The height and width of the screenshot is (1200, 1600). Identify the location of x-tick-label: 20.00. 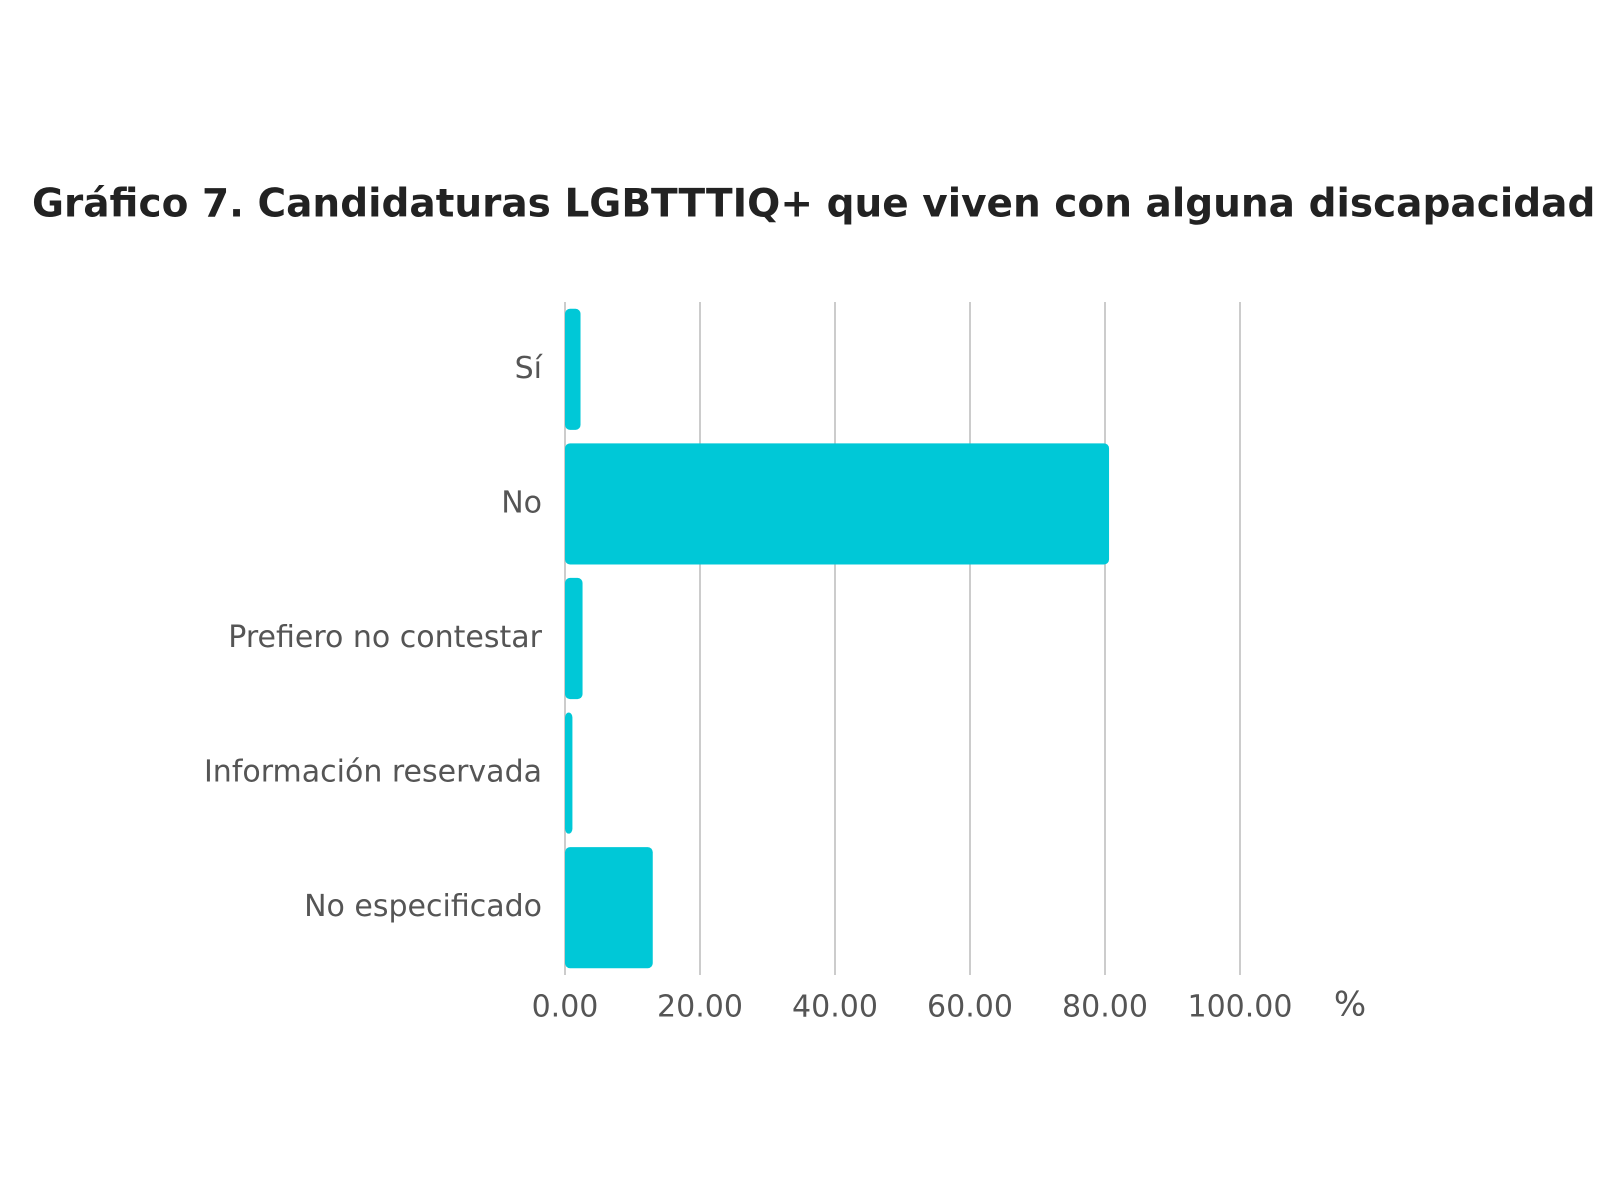
(700, 1007).